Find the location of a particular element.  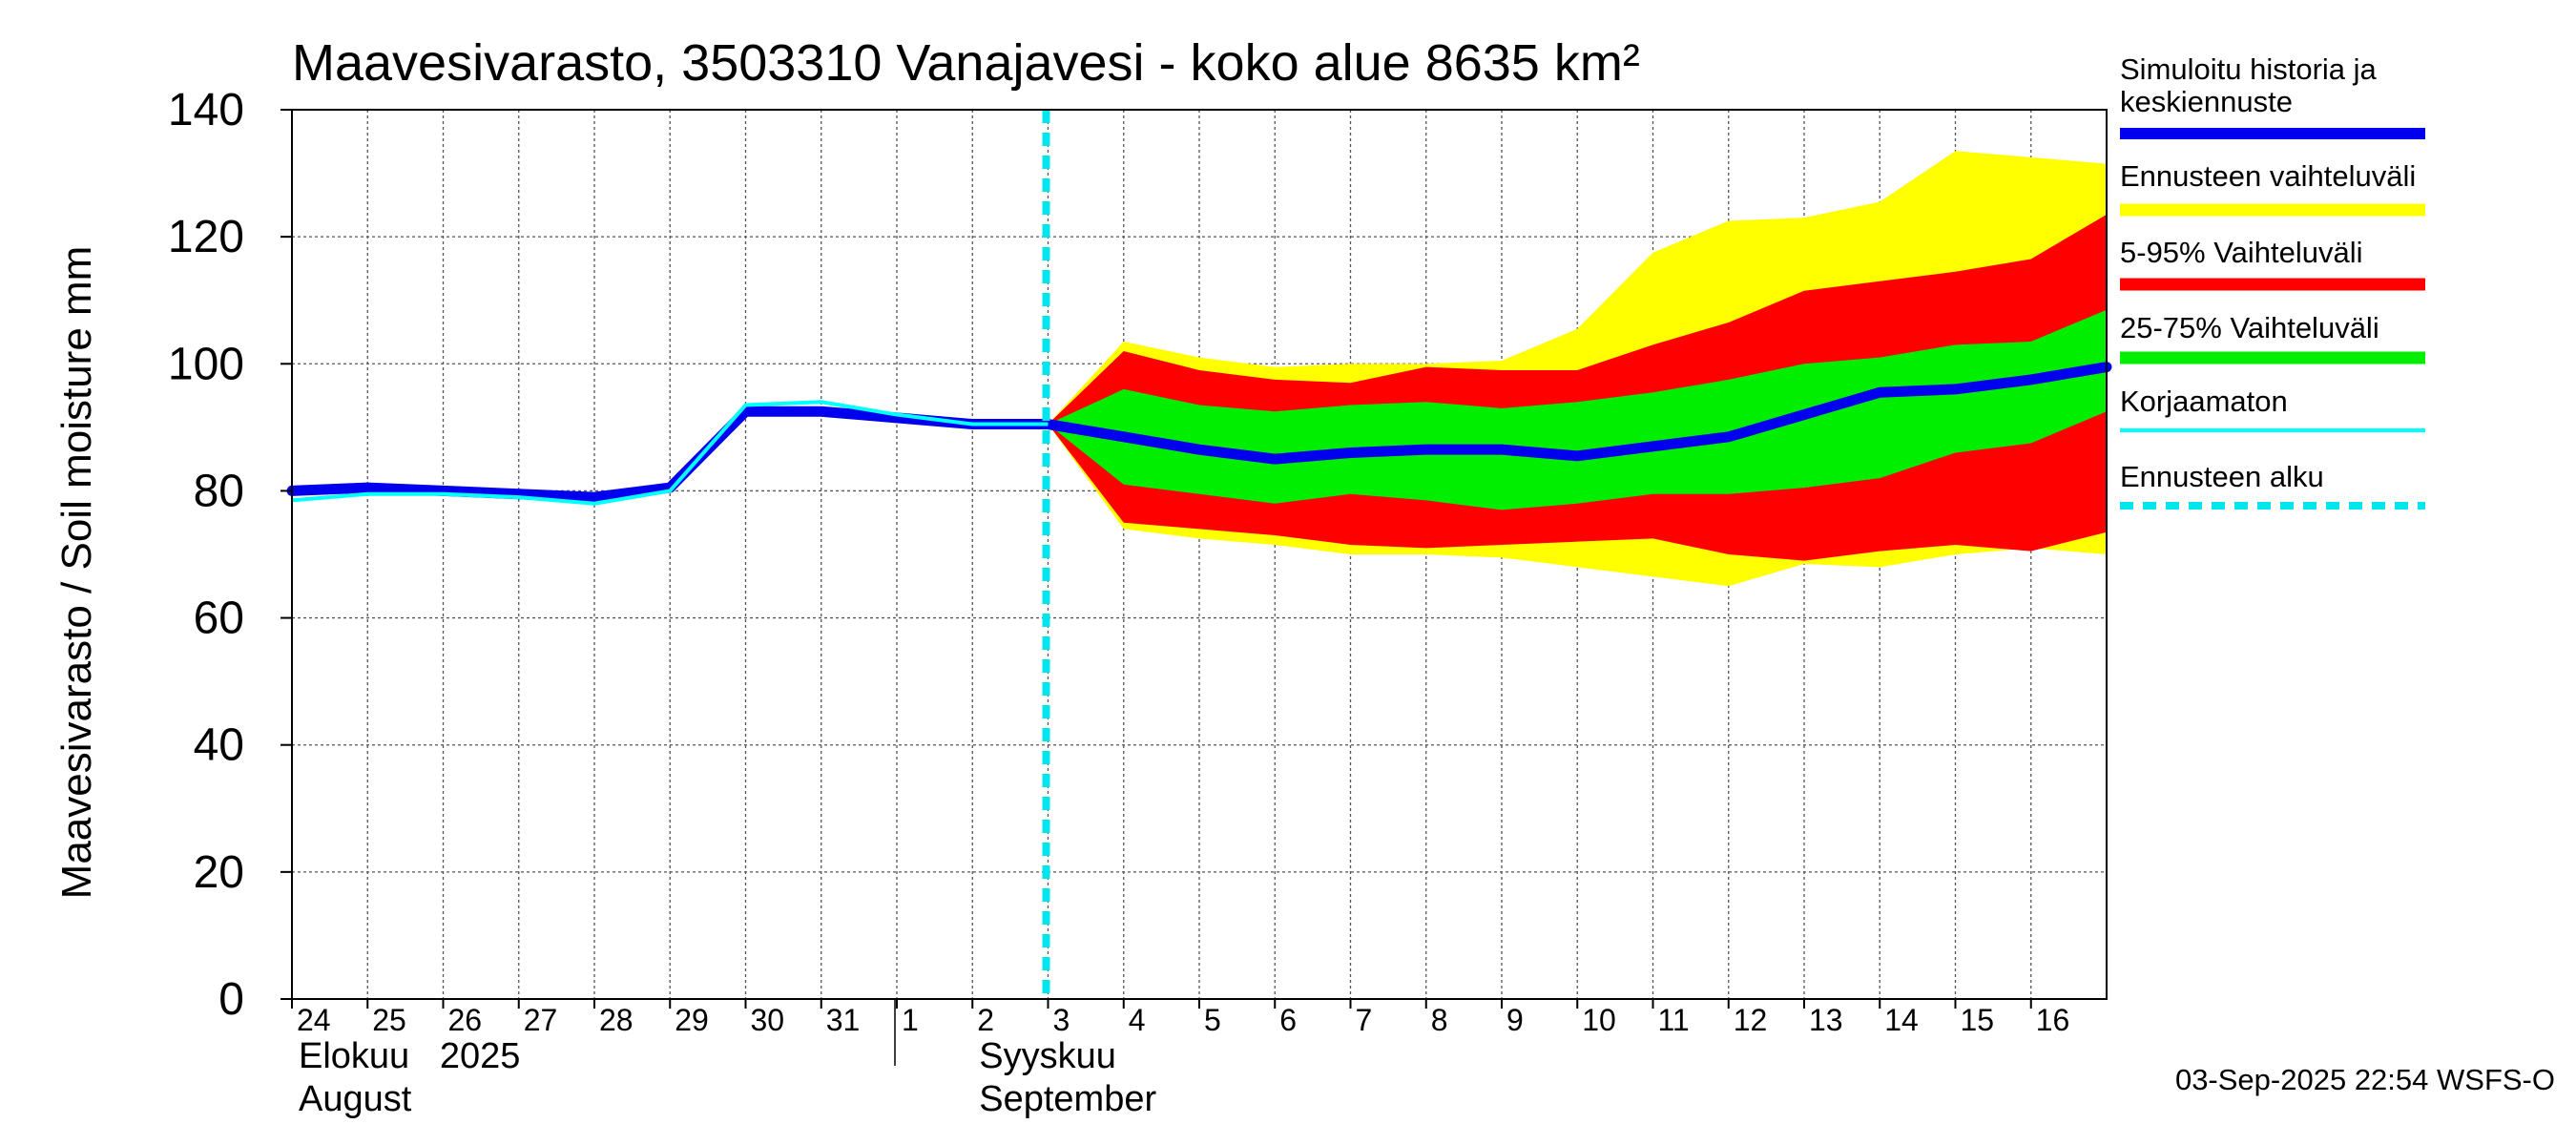

legend-label: Ennusteen alku is located at coordinates (2222, 476).